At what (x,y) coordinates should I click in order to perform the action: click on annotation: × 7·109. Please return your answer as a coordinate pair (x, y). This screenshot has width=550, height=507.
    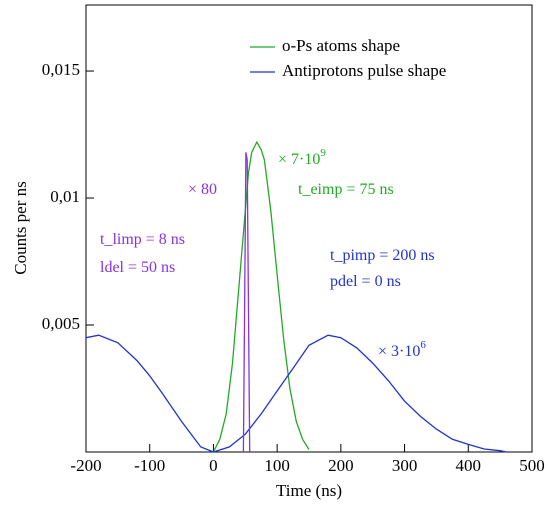
    Looking at the image, I should click on (302, 157).